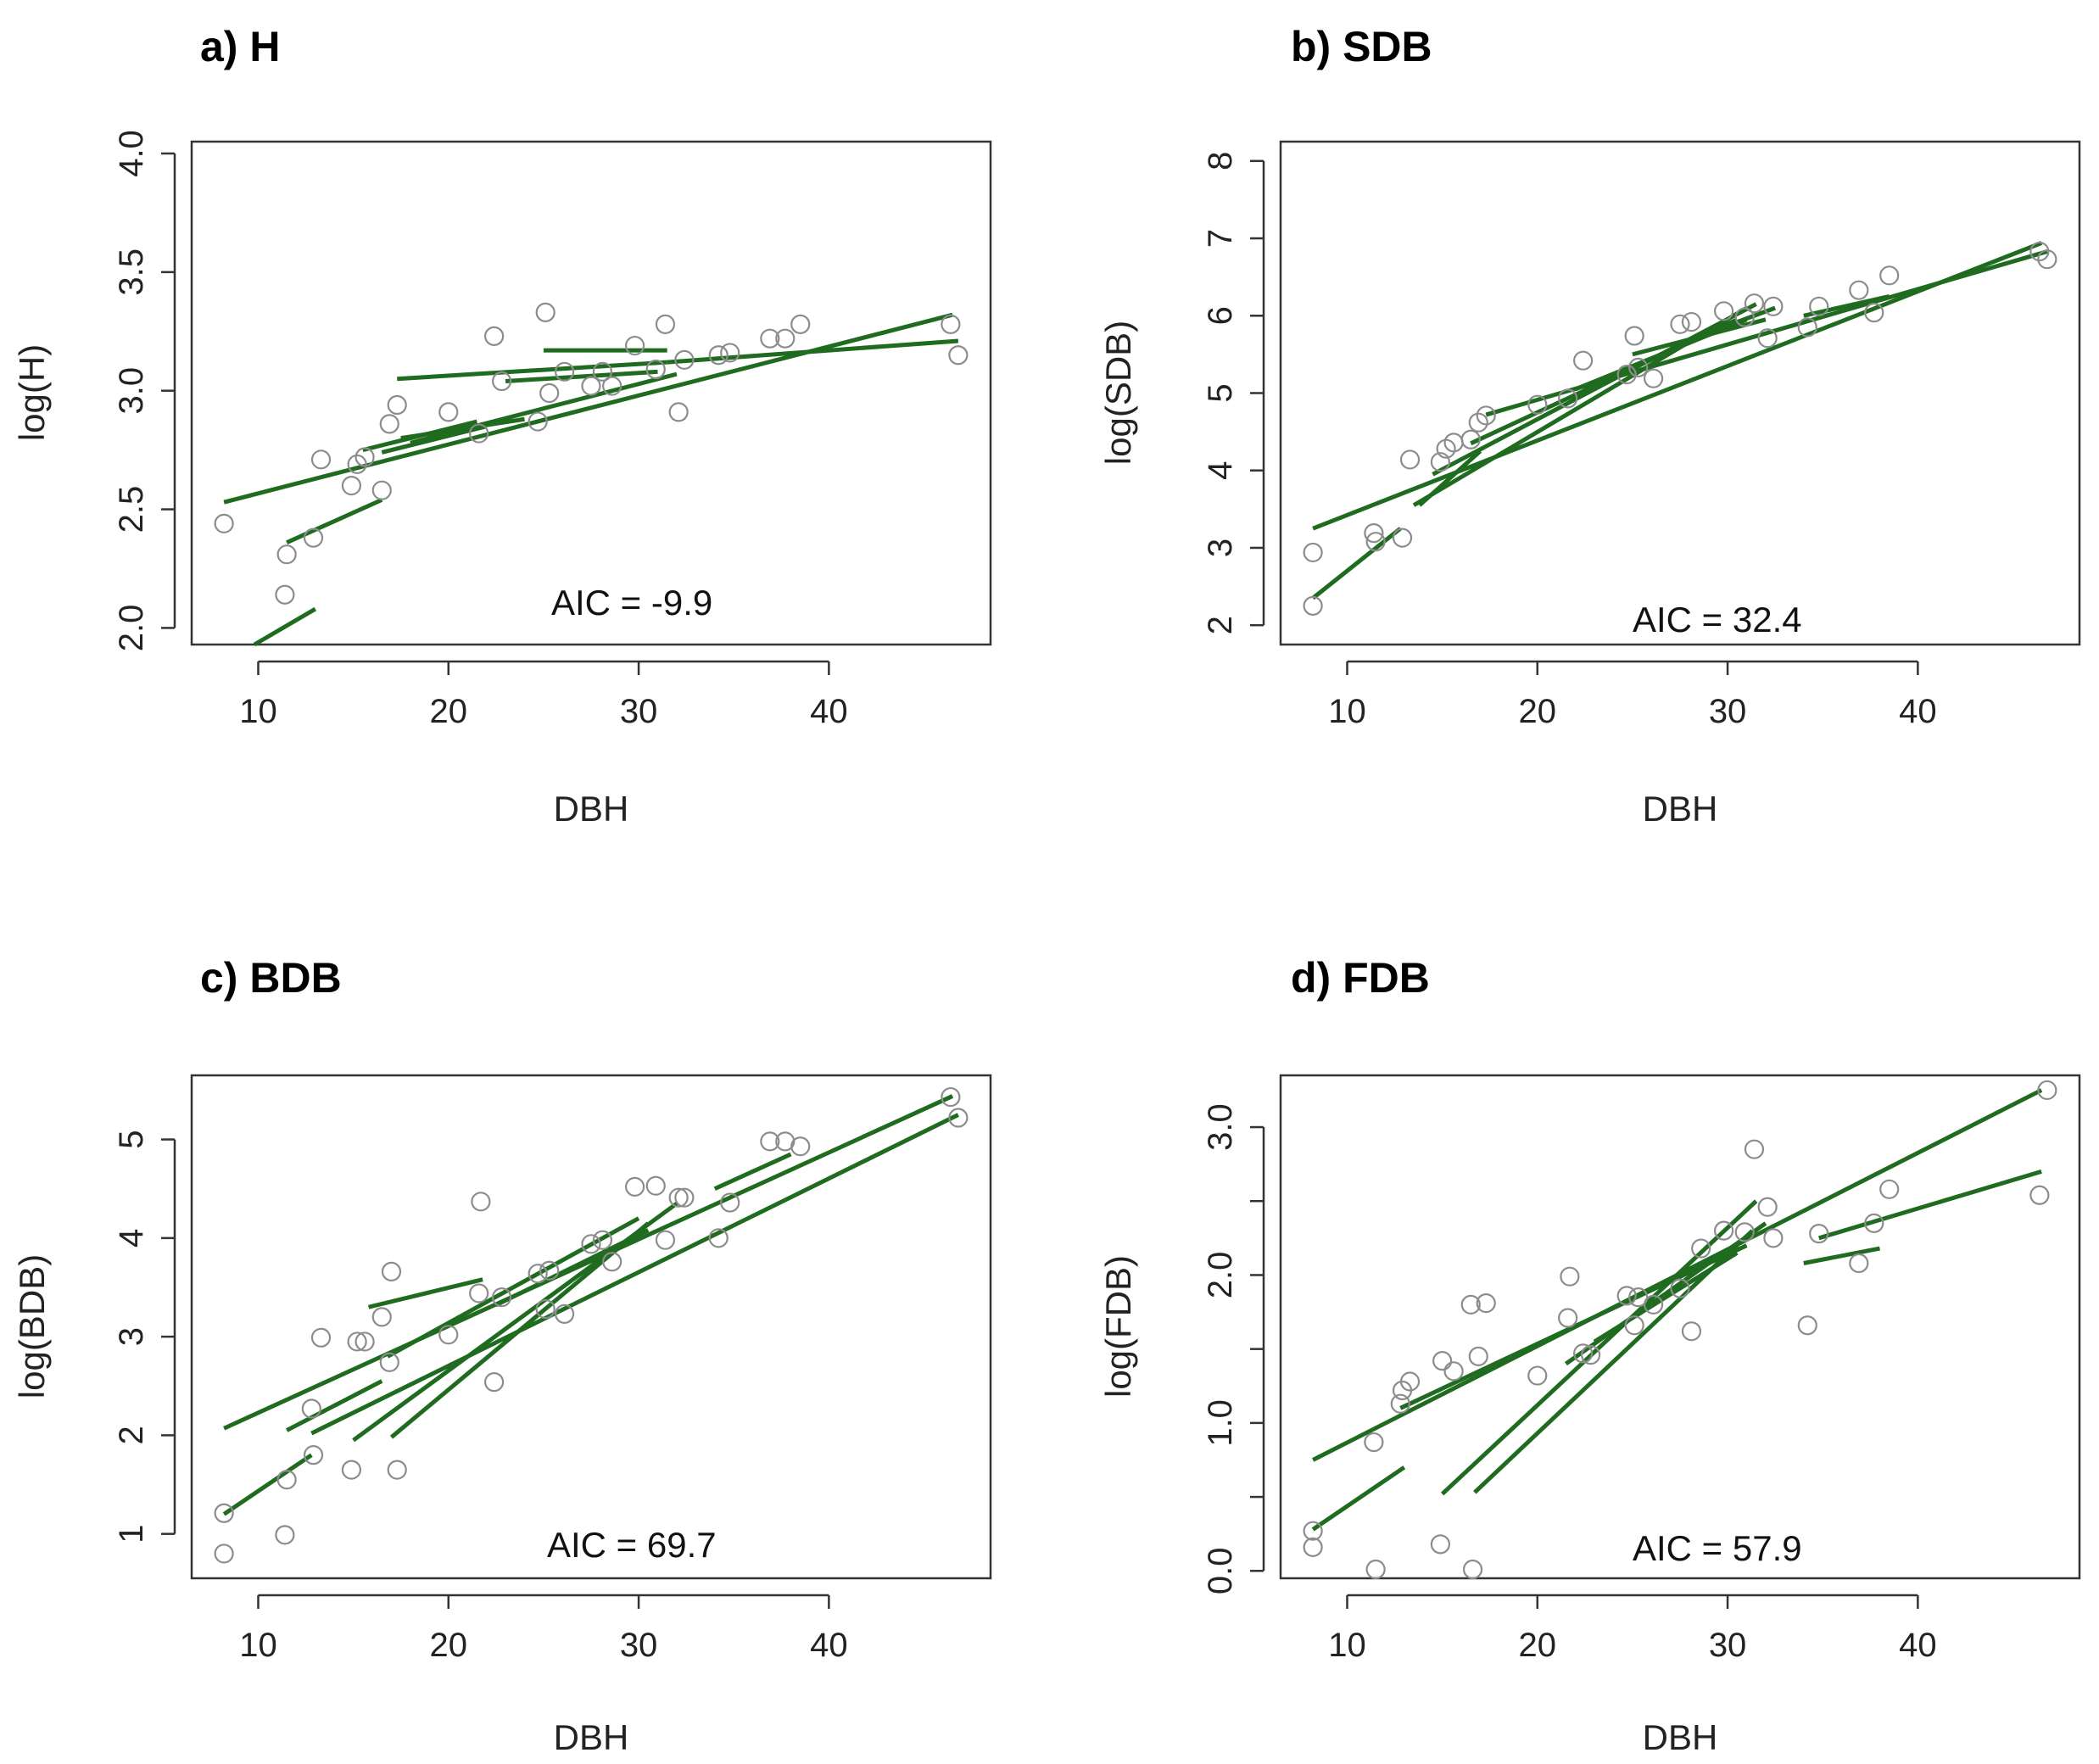  What do you see at coordinates (131, 391) in the screenshot?
I see `panel-a-y-tick-label: 3.0` at bounding box center [131, 391].